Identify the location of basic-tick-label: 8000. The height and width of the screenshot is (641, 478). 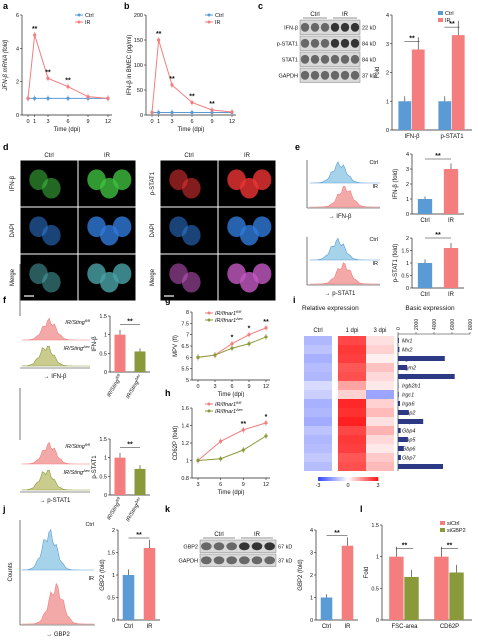
(471, 324).